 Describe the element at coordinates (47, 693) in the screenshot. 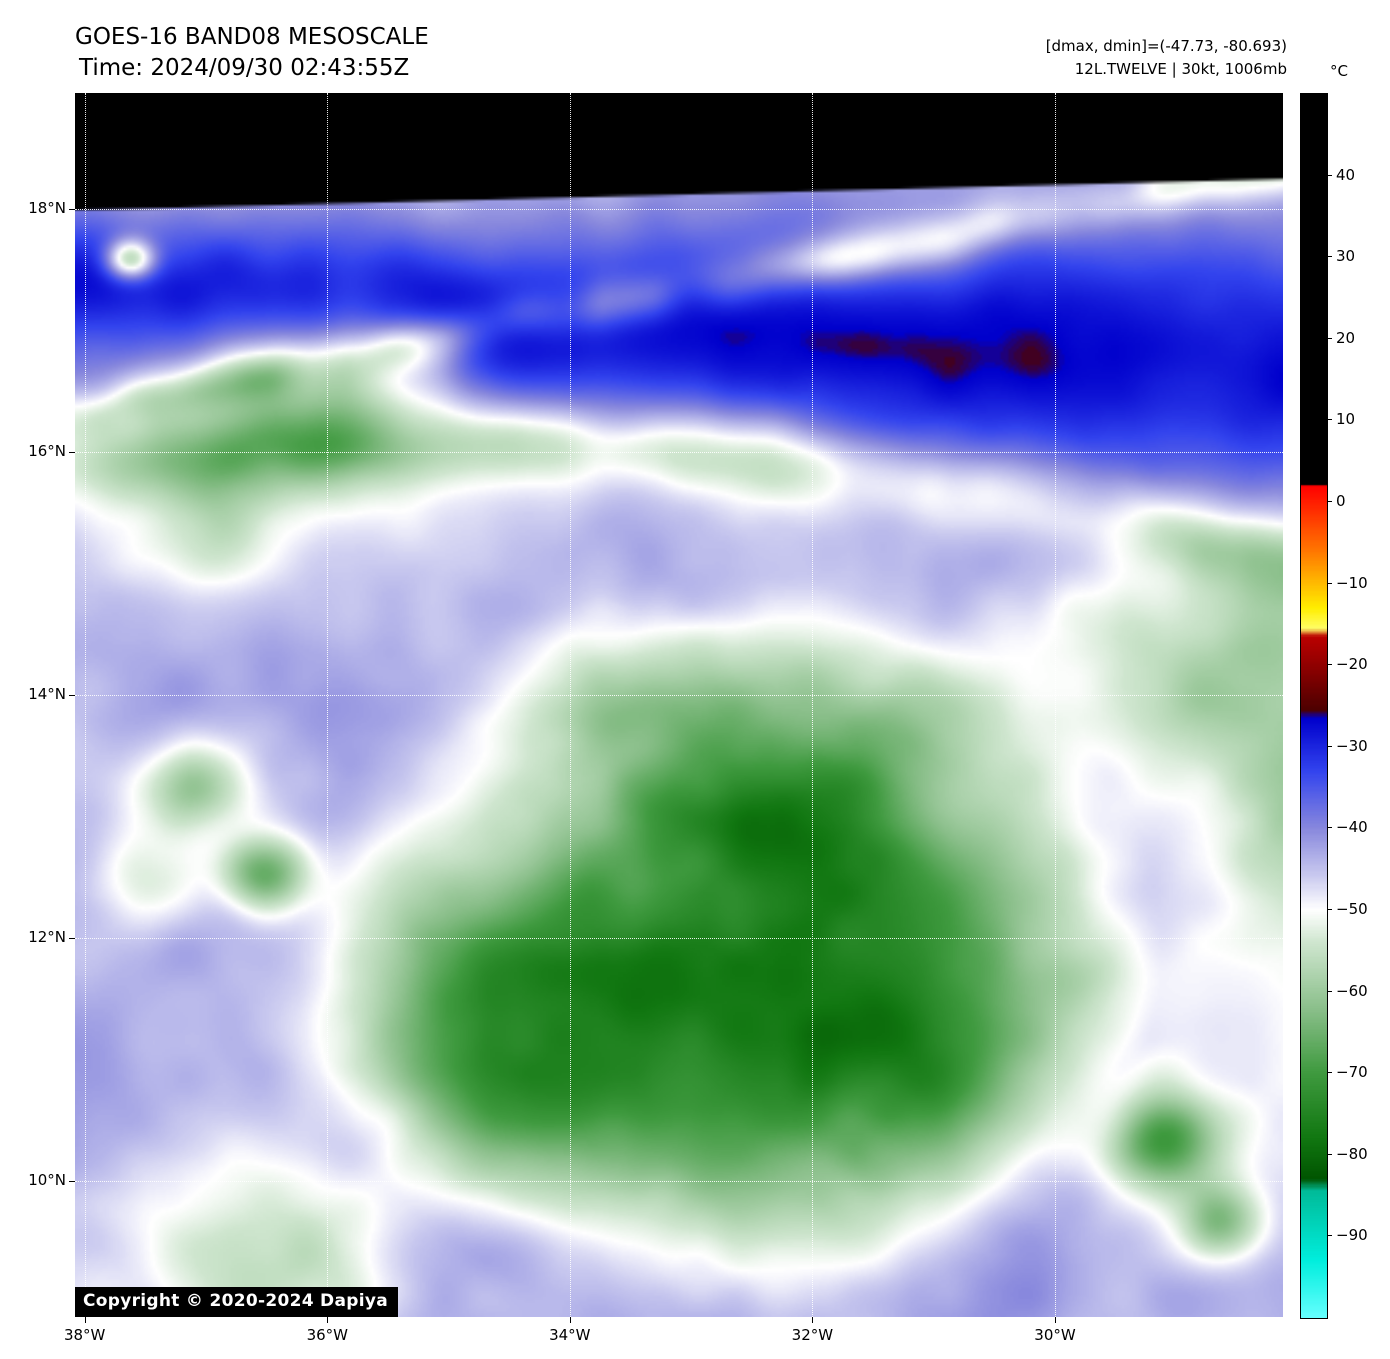

I see `lat-tick-label: 14°N` at that location.